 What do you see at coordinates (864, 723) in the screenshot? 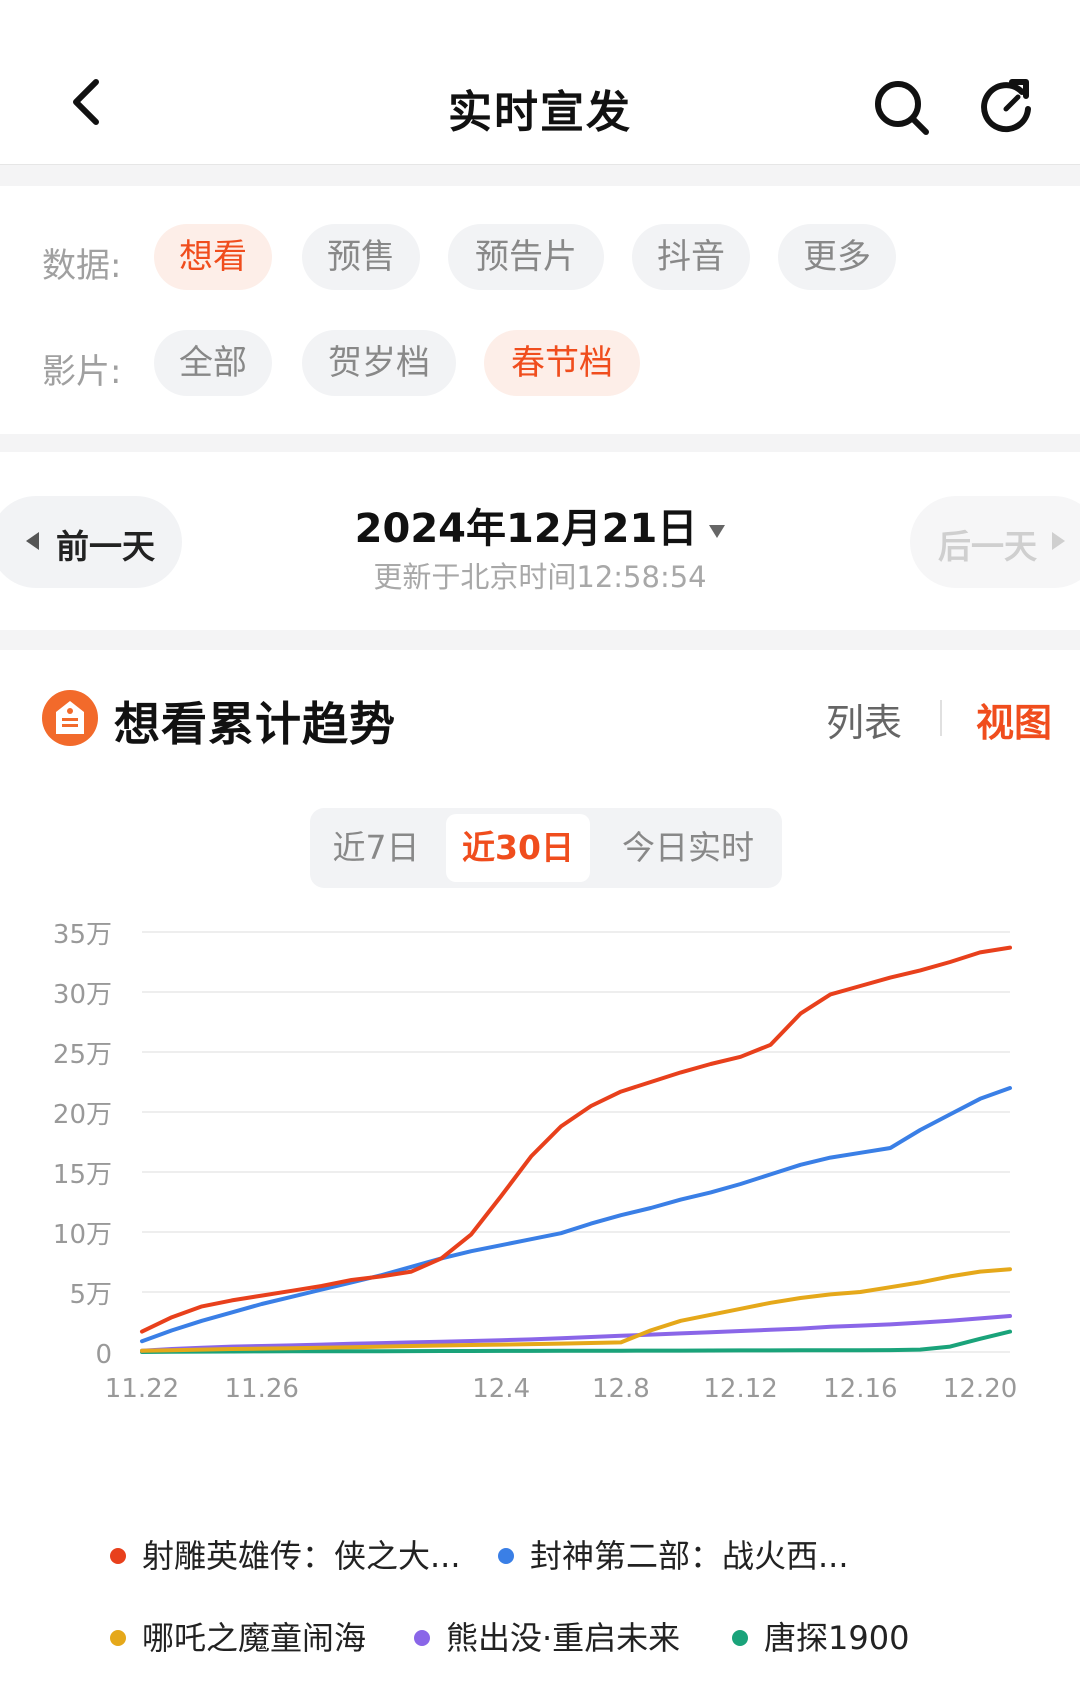
I see `list-view-tab: 列表` at bounding box center [864, 723].